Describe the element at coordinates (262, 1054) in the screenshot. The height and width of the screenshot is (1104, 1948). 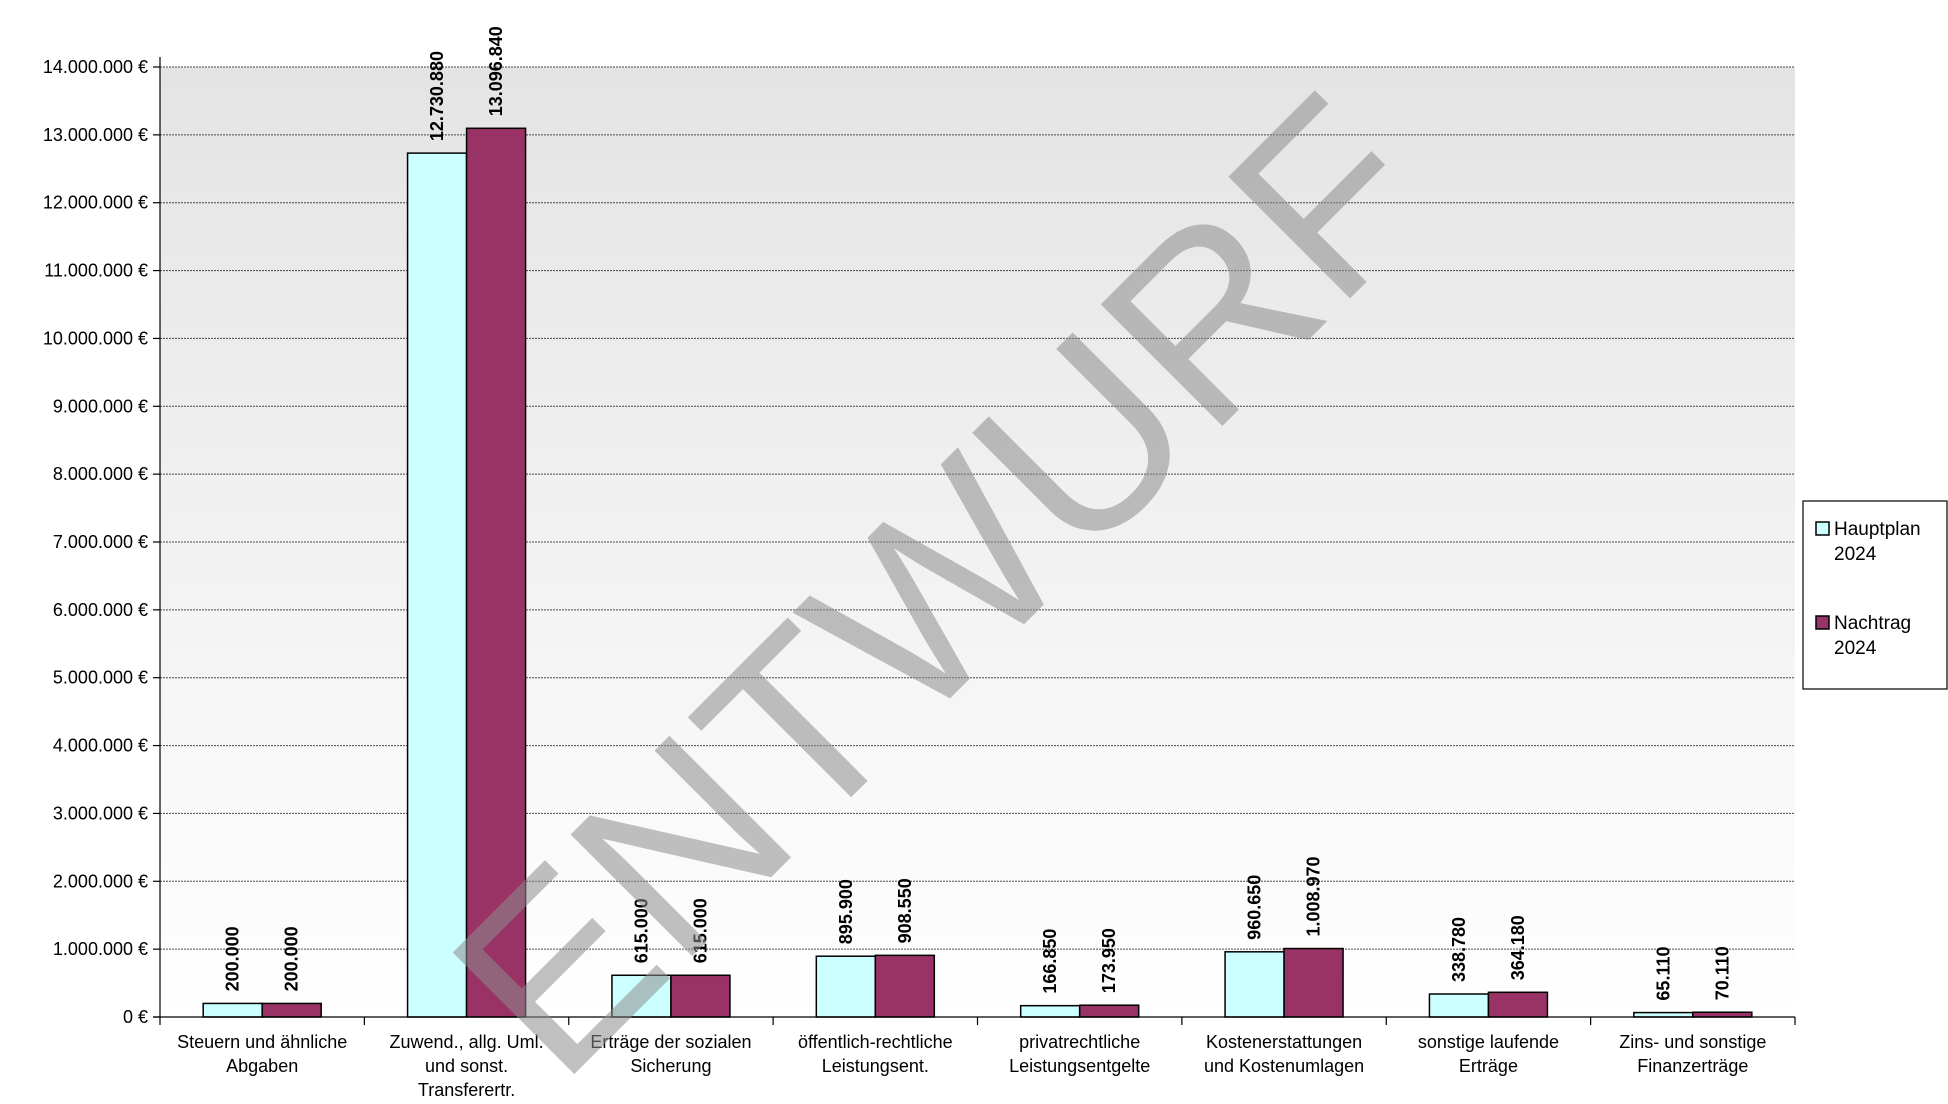
I see `x-tick-label: Steuern und ähnliche Abgaben` at that location.